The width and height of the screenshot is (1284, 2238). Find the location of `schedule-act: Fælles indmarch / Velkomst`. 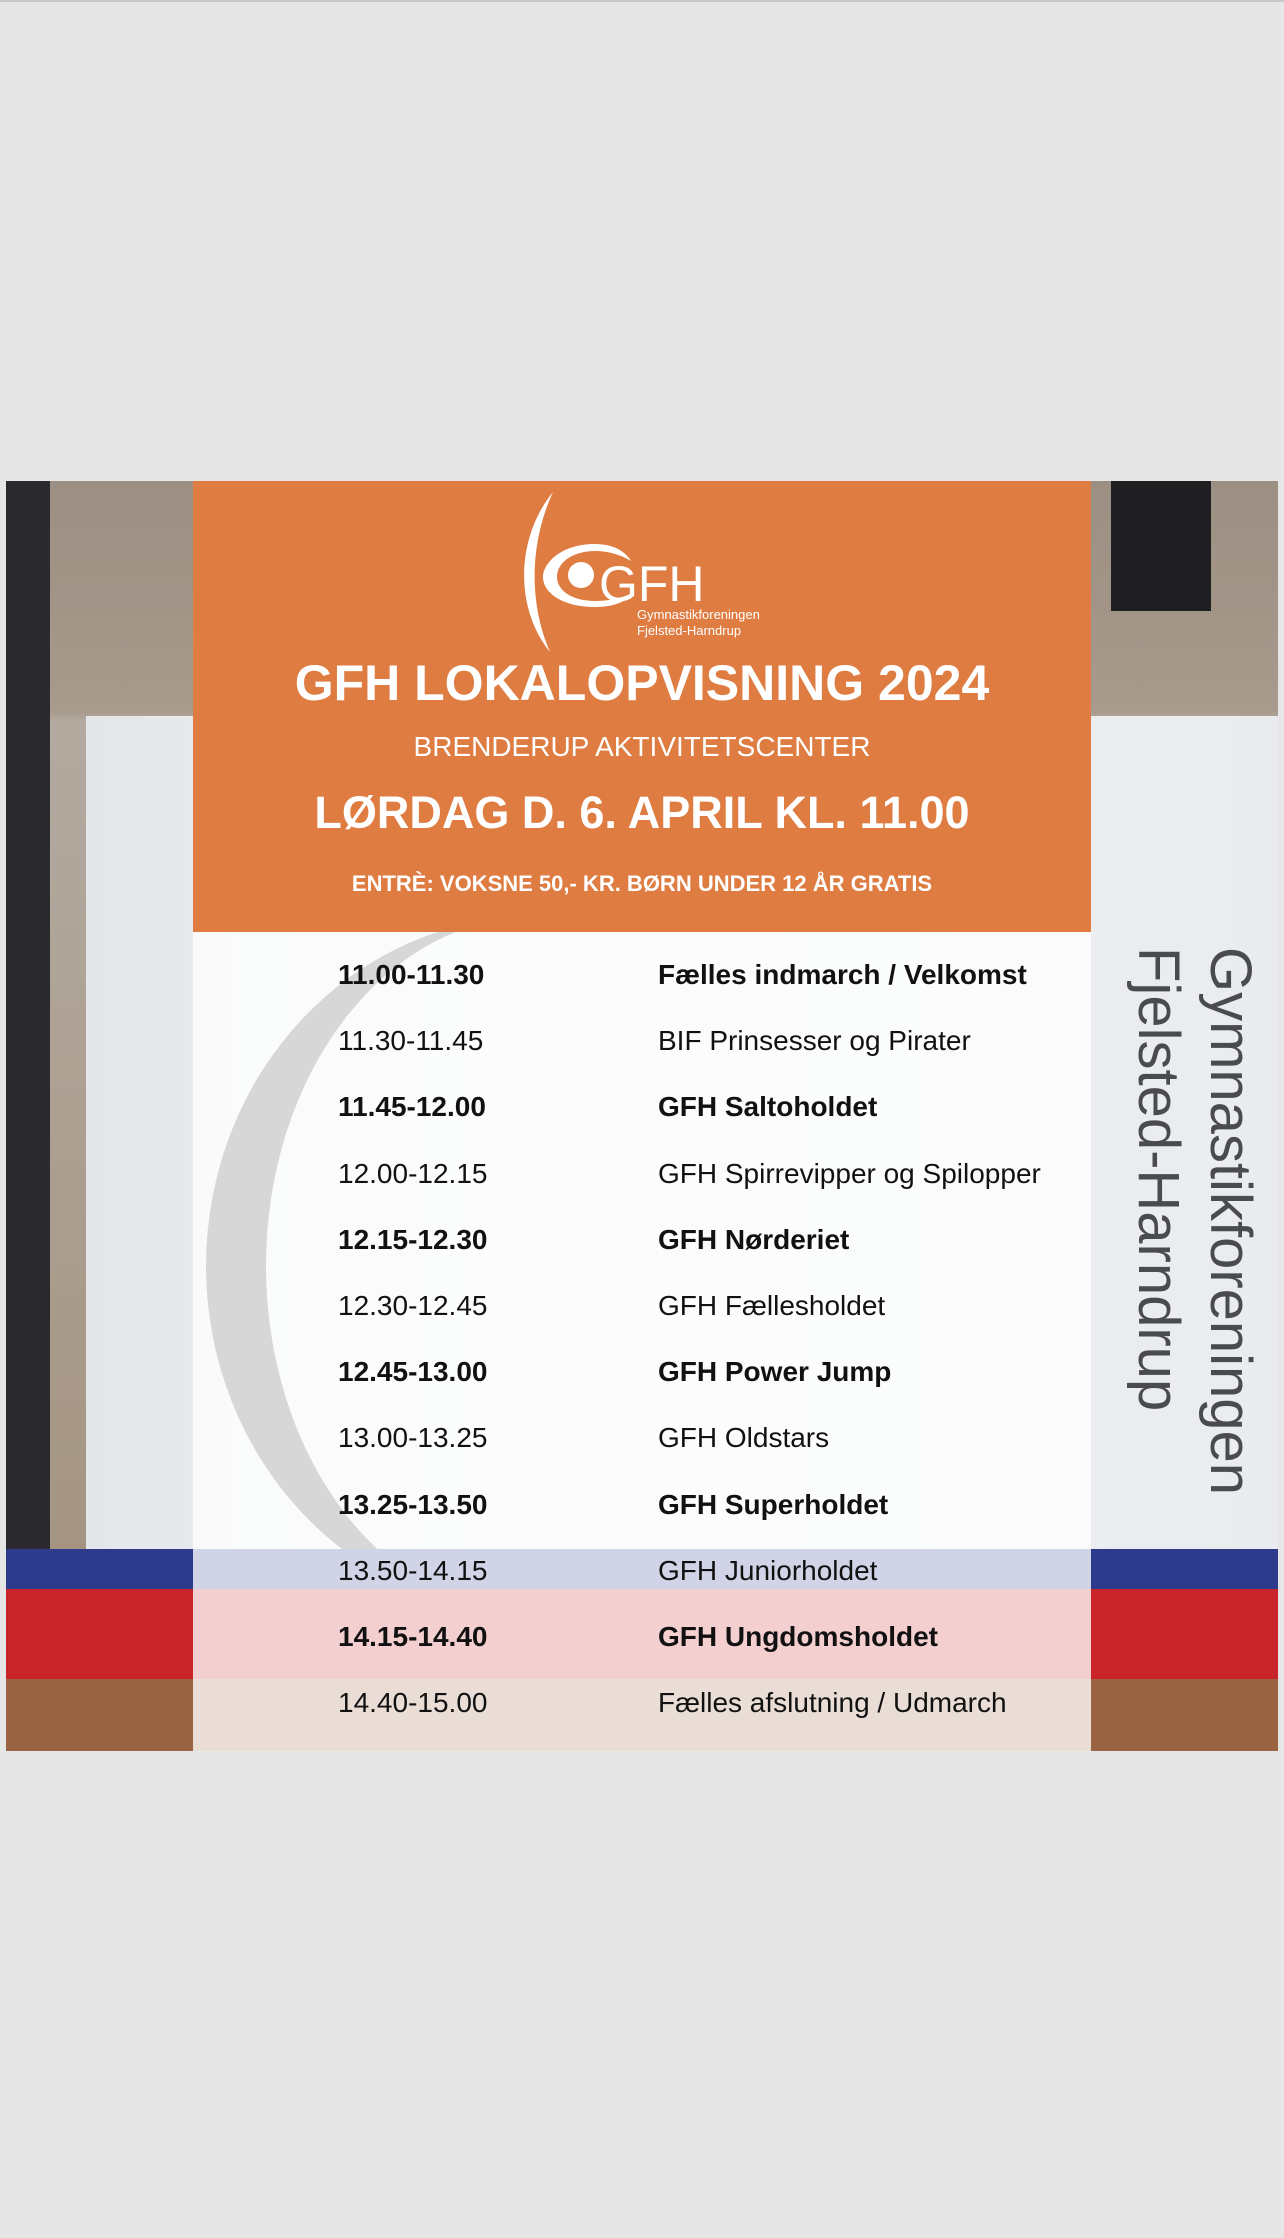

schedule-act: Fælles indmarch / Velkomst is located at coordinates (842, 974).